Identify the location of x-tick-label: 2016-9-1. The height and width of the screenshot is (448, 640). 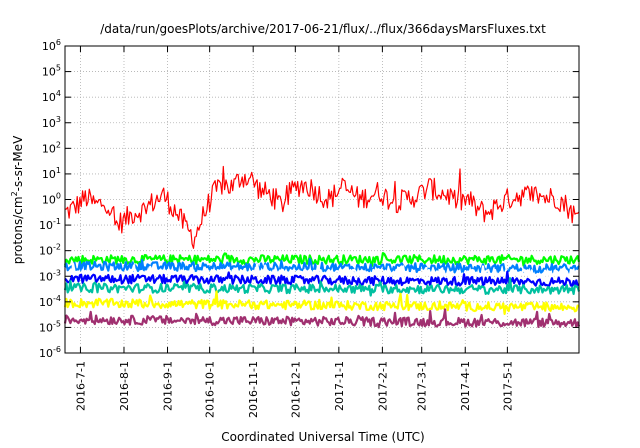
(168, 386).